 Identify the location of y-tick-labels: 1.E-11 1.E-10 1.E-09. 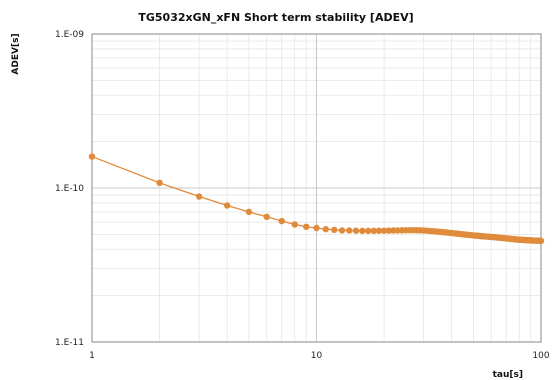
(69, 189).